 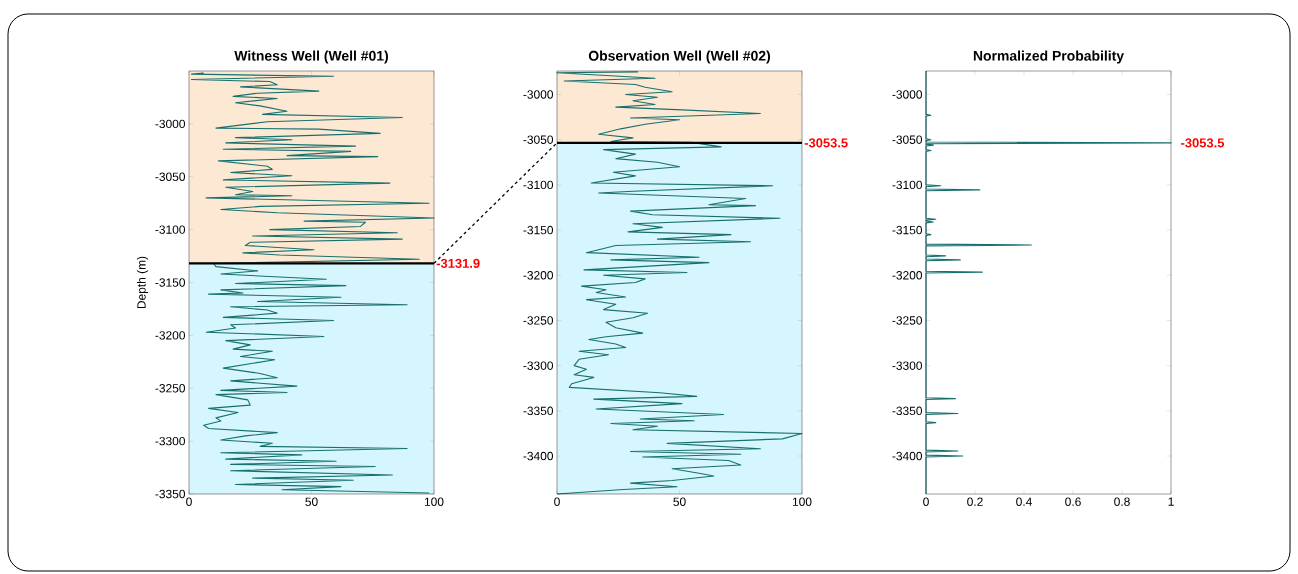 What do you see at coordinates (311, 57) in the screenshot?
I see `chart-title: Witness Well (Well #01)` at bounding box center [311, 57].